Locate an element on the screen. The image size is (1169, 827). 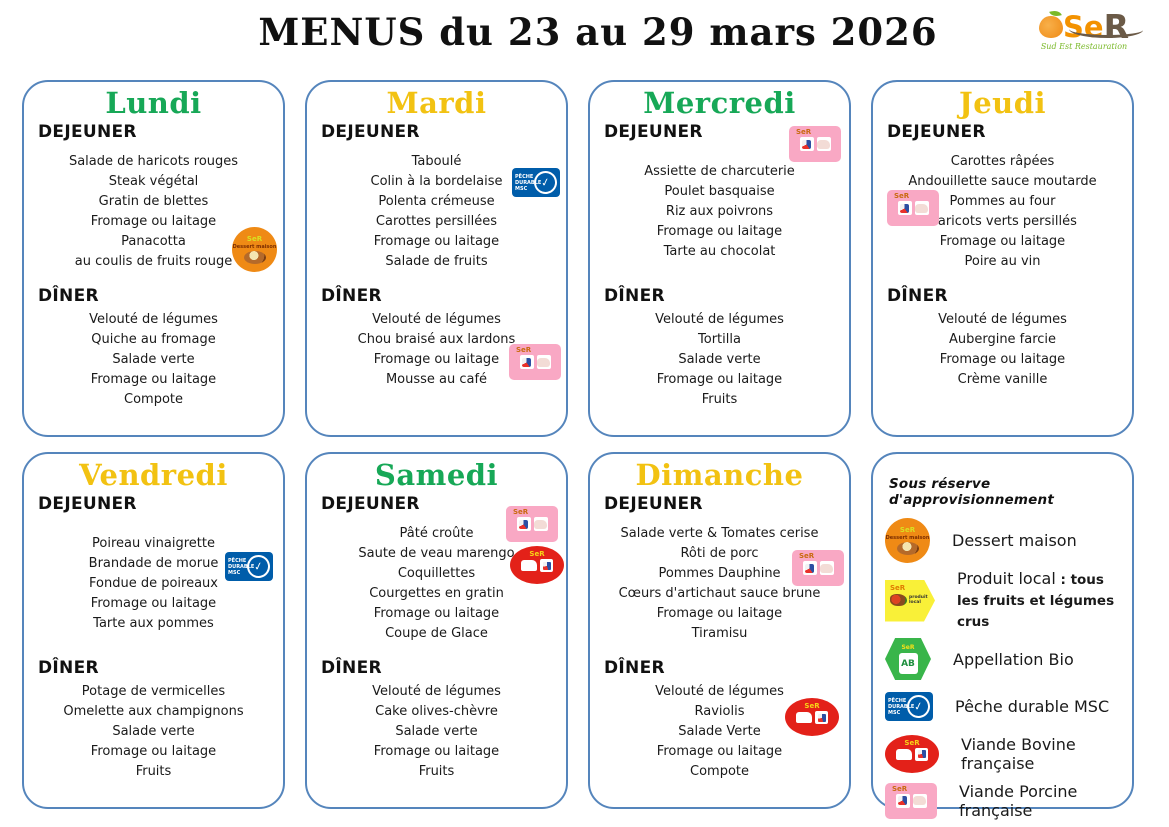
menu-item: Steak végétal is located at coordinates (153, 181).